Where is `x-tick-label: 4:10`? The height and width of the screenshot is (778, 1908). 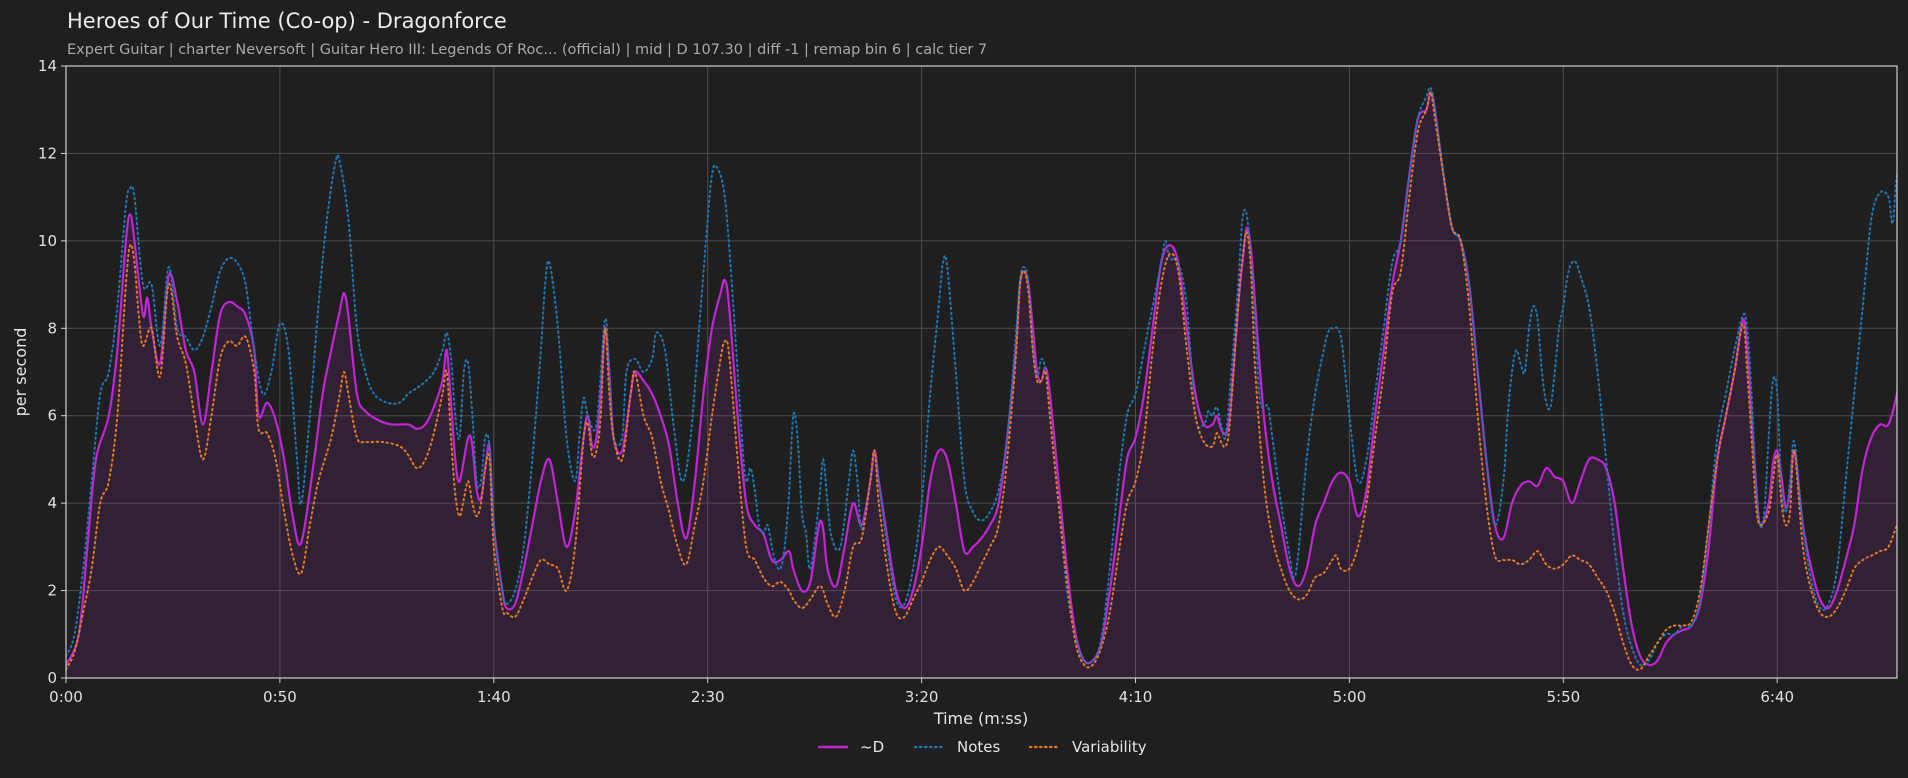 x-tick-label: 4:10 is located at coordinates (1136, 697).